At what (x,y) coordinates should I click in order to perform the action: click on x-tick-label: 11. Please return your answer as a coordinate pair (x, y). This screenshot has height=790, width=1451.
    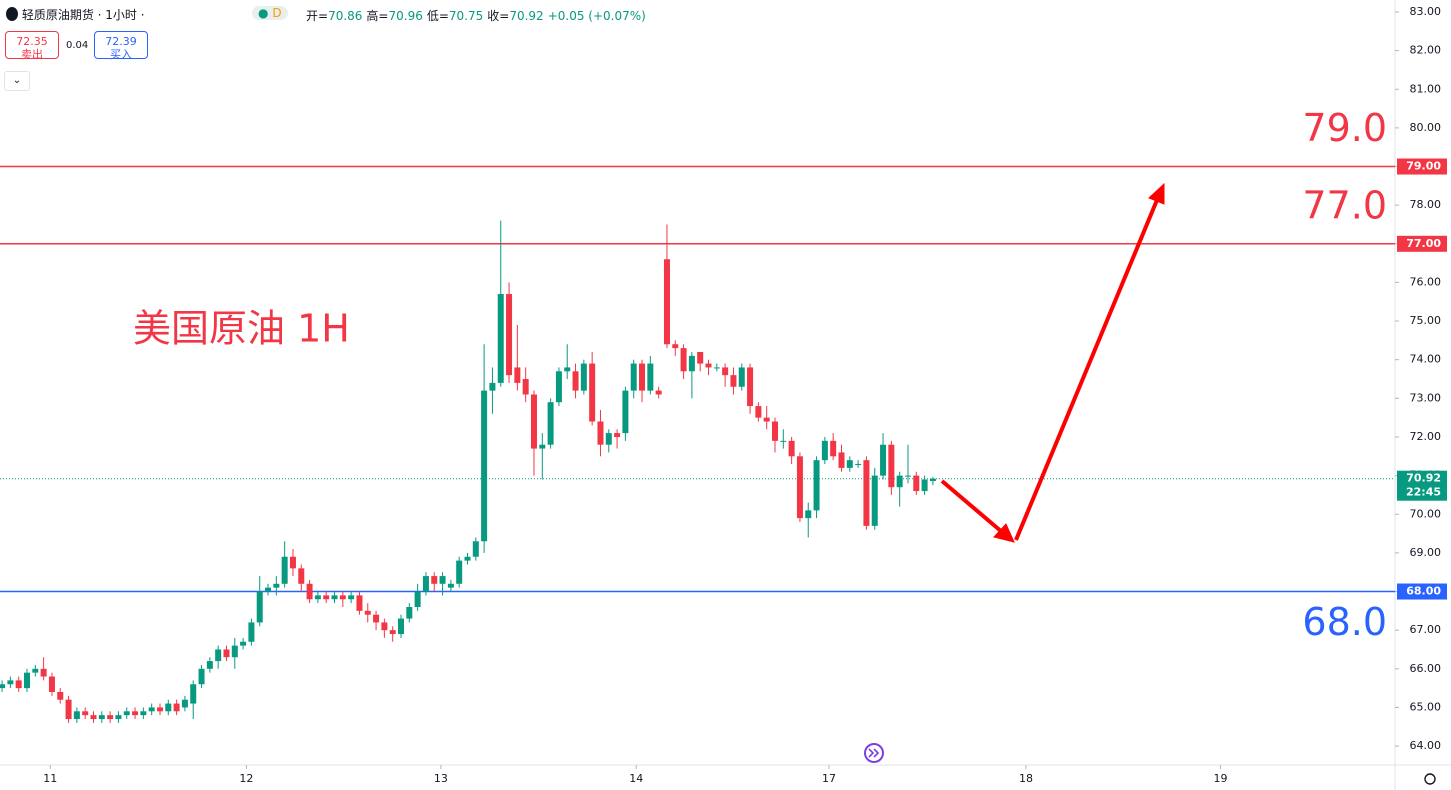
    Looking at the image, I should click on (50, 778).